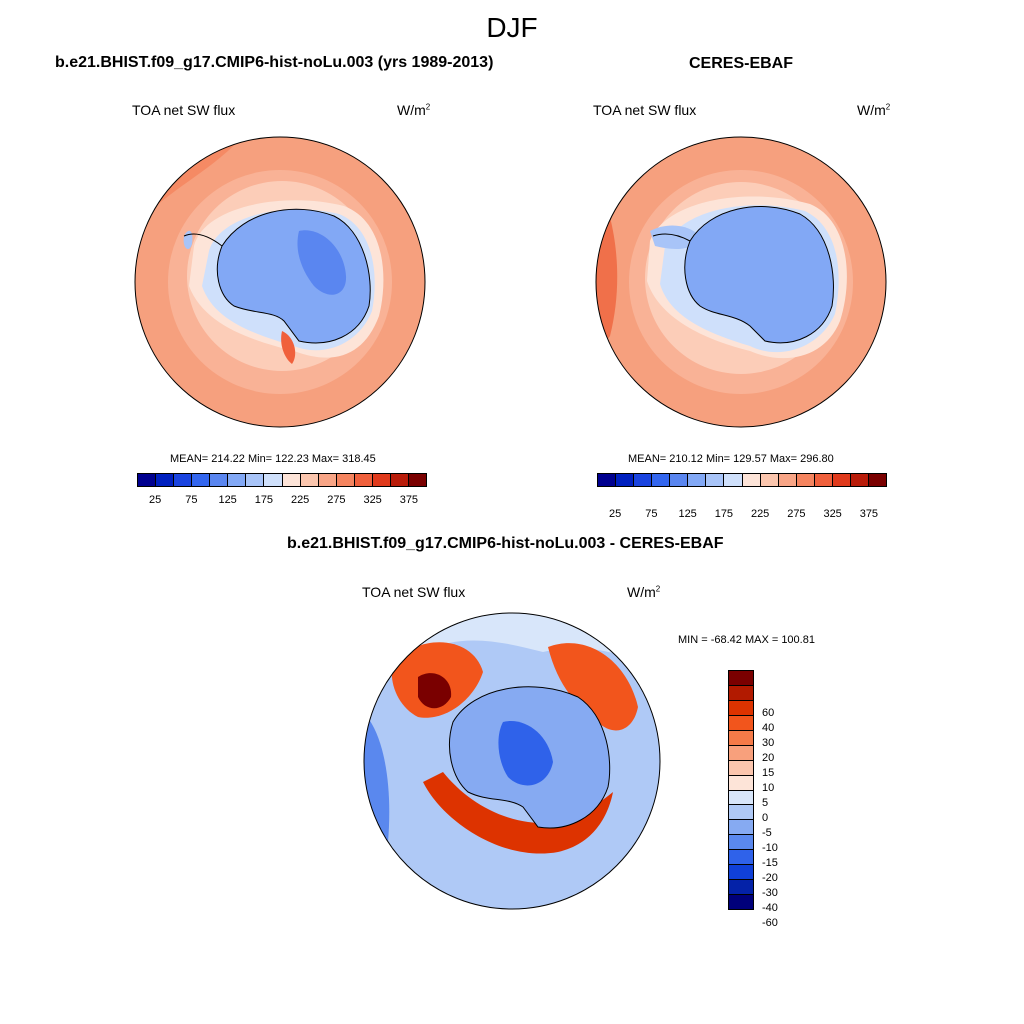 This screenshot has height=1024, width=1024. Describe the element at coordinates (832, 514) in the screenshot. I see `panel2-colorbar-tick-label: 325` at that location.